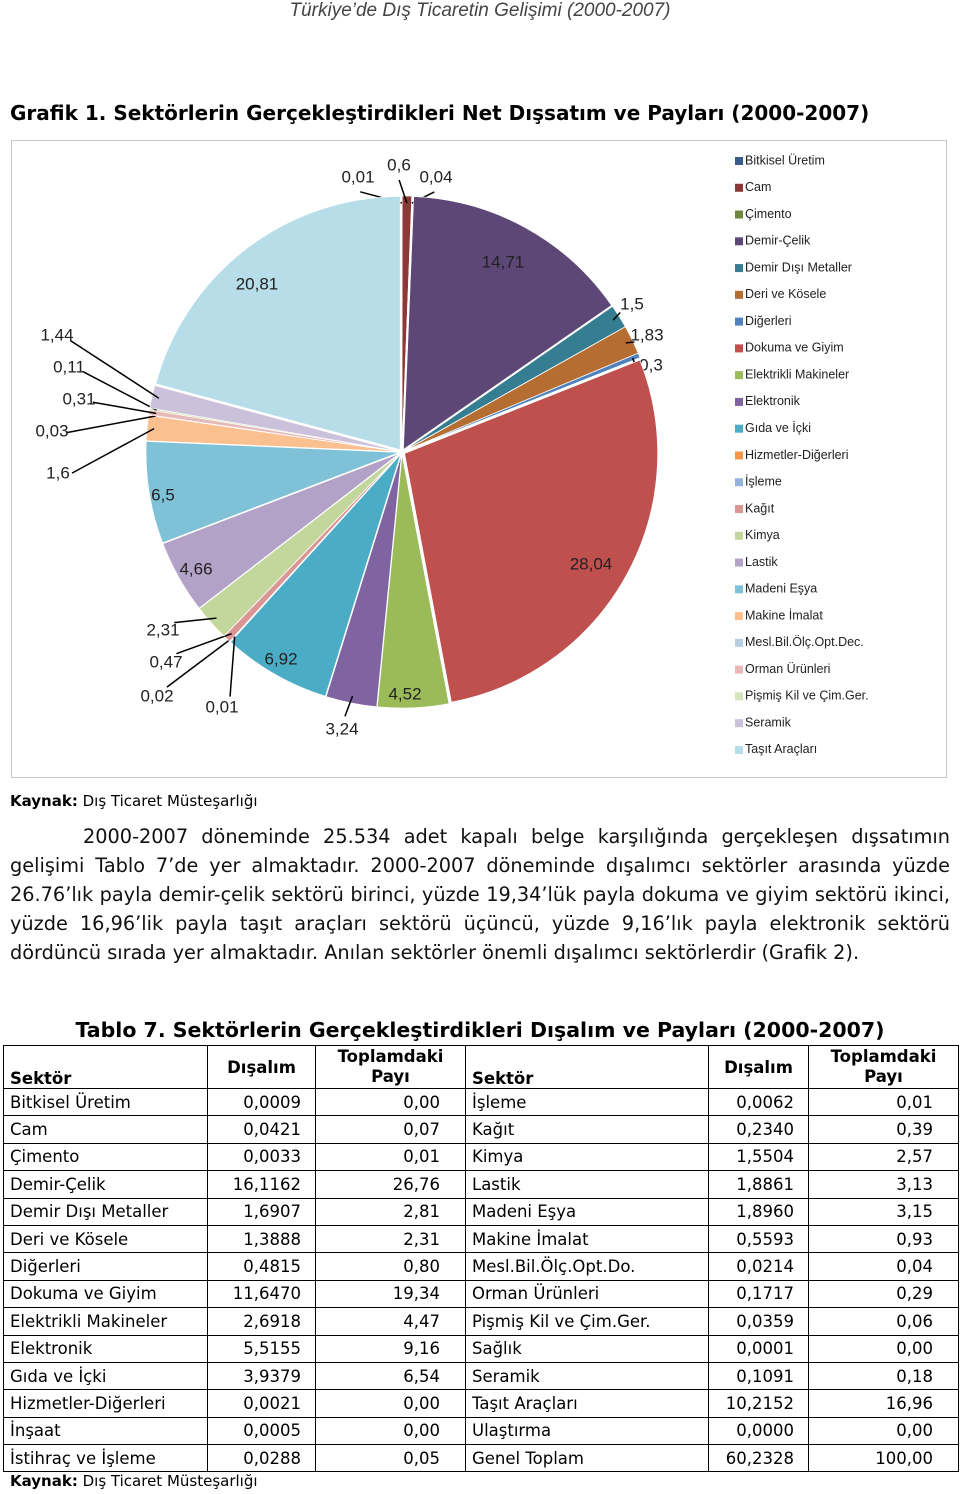 The height and width of the screenshot is (1494, 960). Describe the element at coordinates (587, 1067) in the screenshot. I see `header-cell: Sektör` at that location.